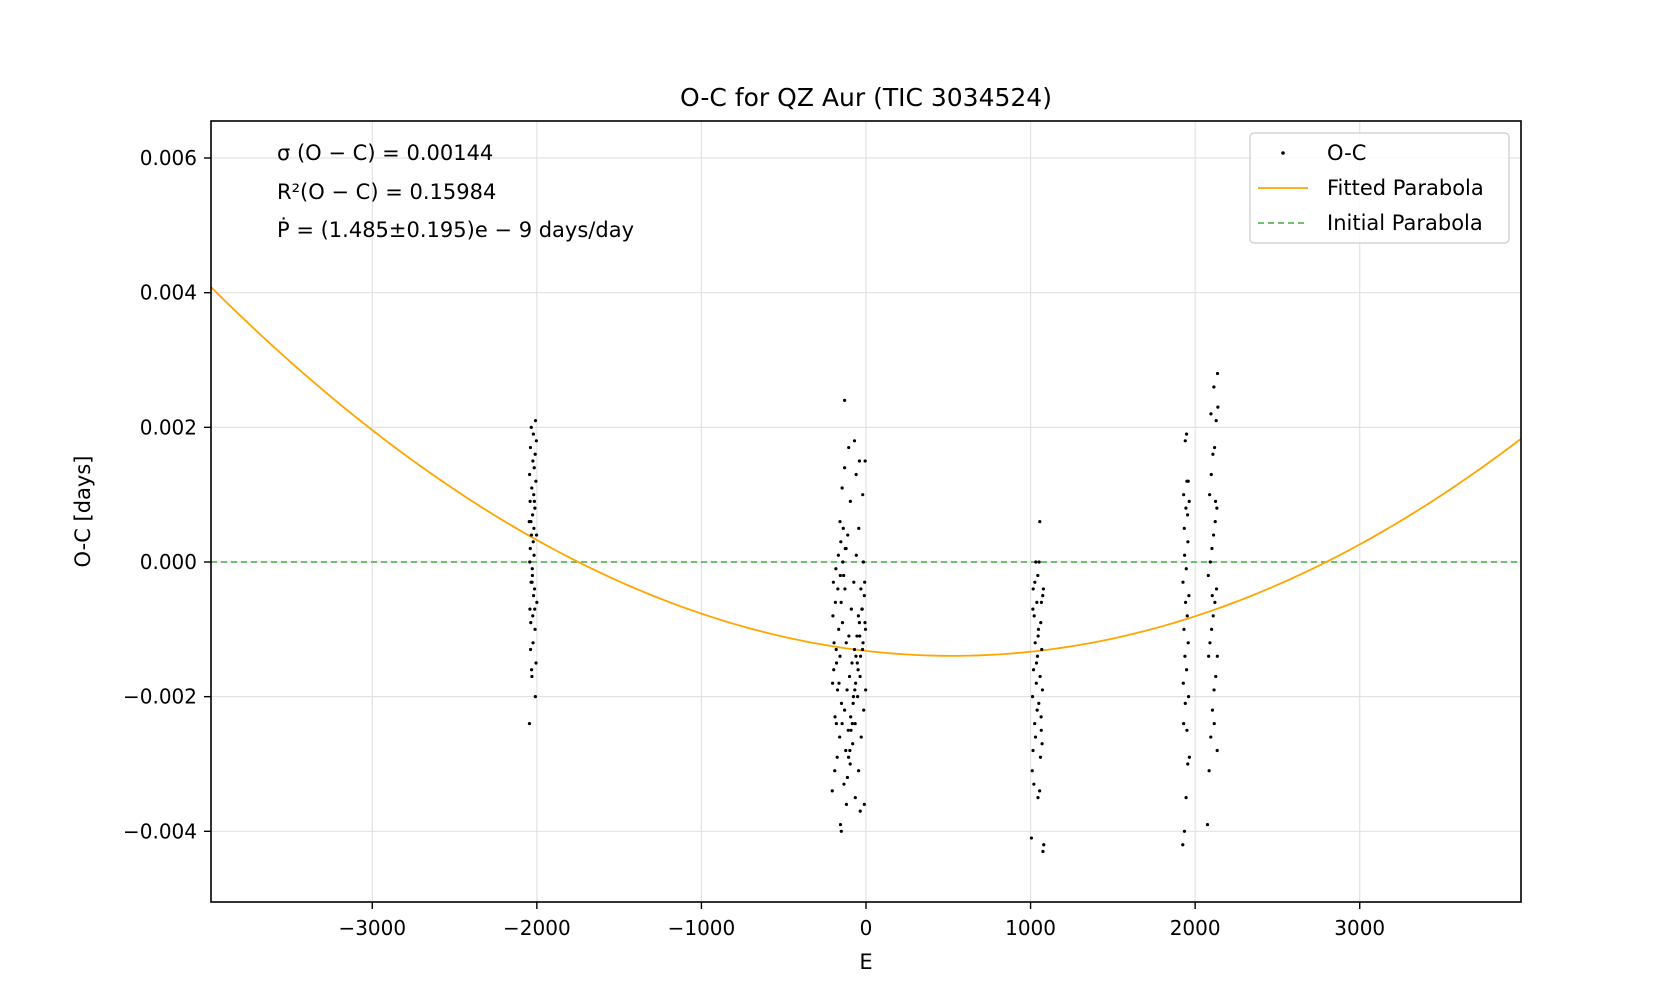 The width and height of the screenshot is (1666, 999). Describe the element at coordinates (168, 293) in the screenshot. I see `y-tick-label: 0.004` at that location.